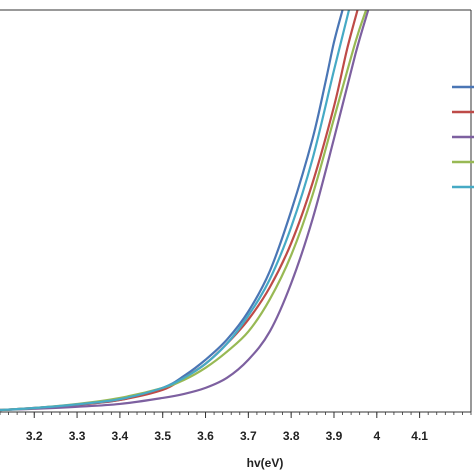  I want to click on x-axis-label: hv(eV), so click(265, 463).